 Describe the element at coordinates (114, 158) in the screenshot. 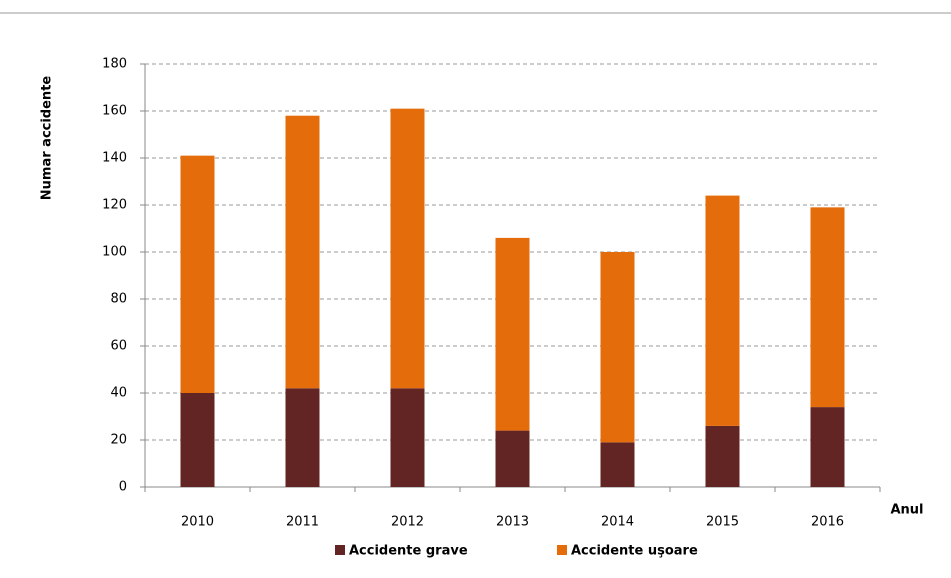

I see `y-tick-label: 140` at that location.